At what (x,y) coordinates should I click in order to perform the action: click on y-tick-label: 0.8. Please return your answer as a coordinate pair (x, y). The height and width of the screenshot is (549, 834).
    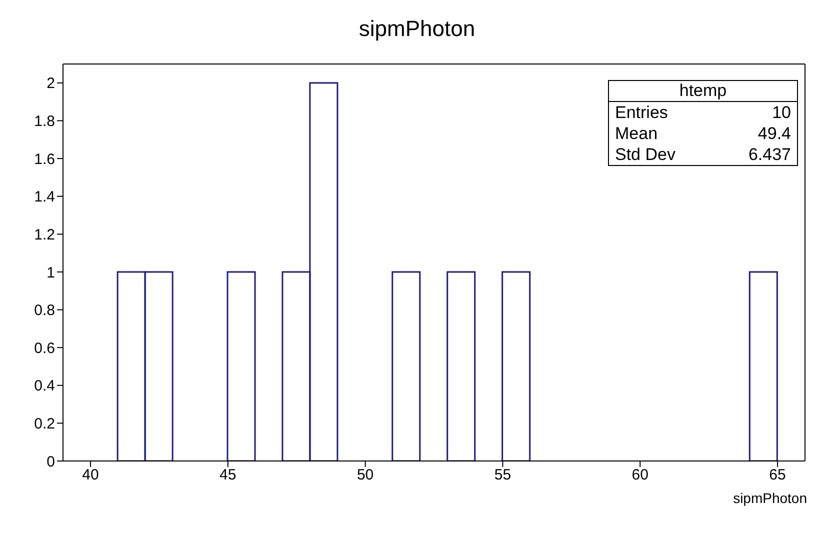
    Looking at the image, I should click on (44, 311).